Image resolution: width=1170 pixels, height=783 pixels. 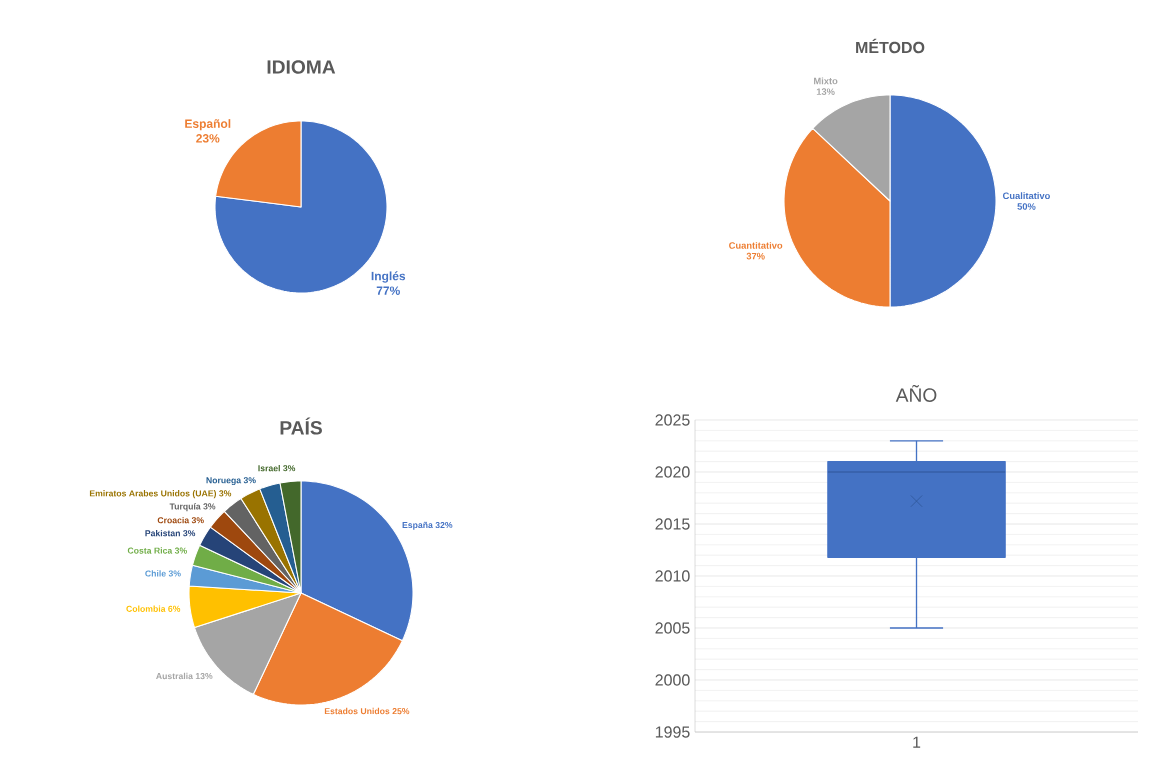 What do you see at coordinates (388, 290) in the screenshot?
I see `data-label: 77%` at bounding box center [388, 290].